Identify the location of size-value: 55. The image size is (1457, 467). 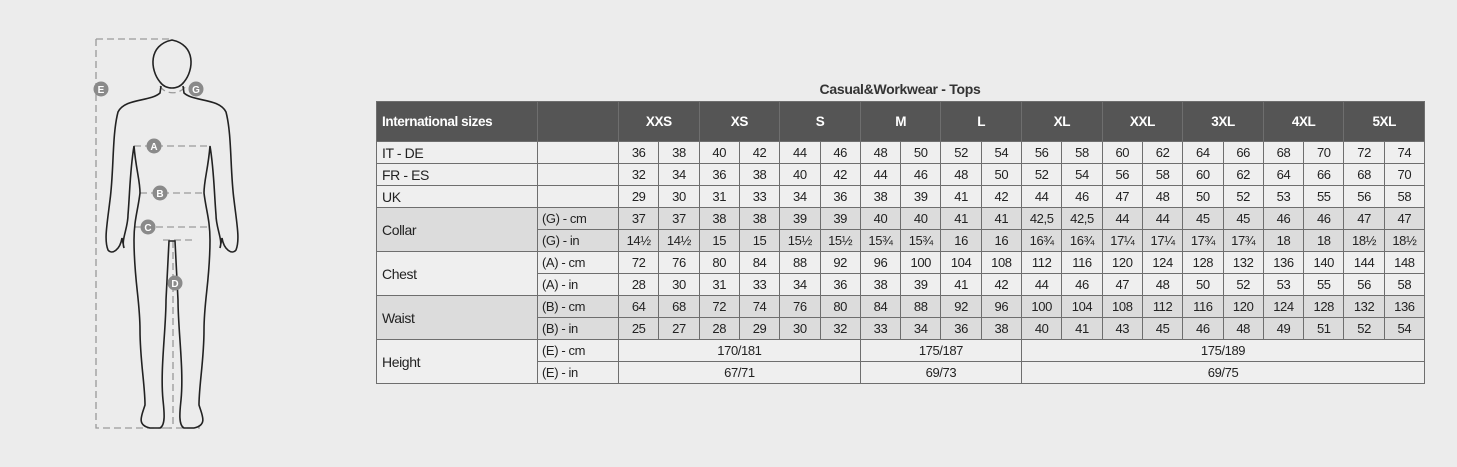
(1324, 196).